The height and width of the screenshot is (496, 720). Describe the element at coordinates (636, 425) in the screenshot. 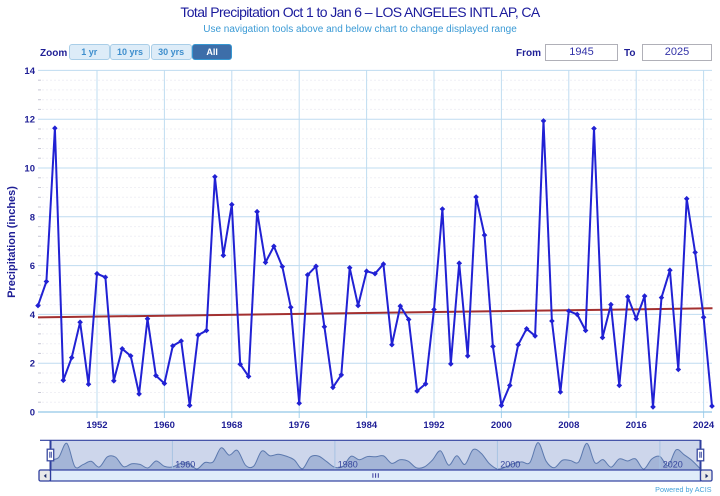

I see `svg-text: 2016` at that location.